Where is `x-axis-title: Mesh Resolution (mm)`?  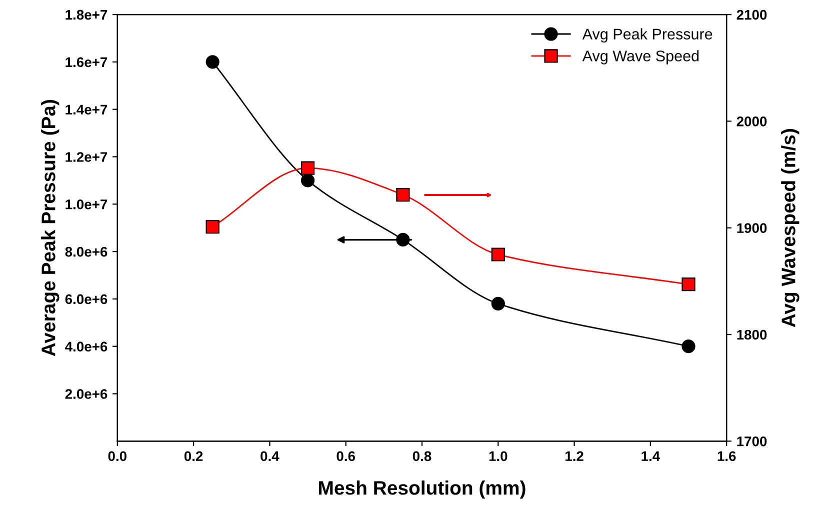
x-axis-title: Mesh Resolution (mm) is located at coordinates (422, 489).